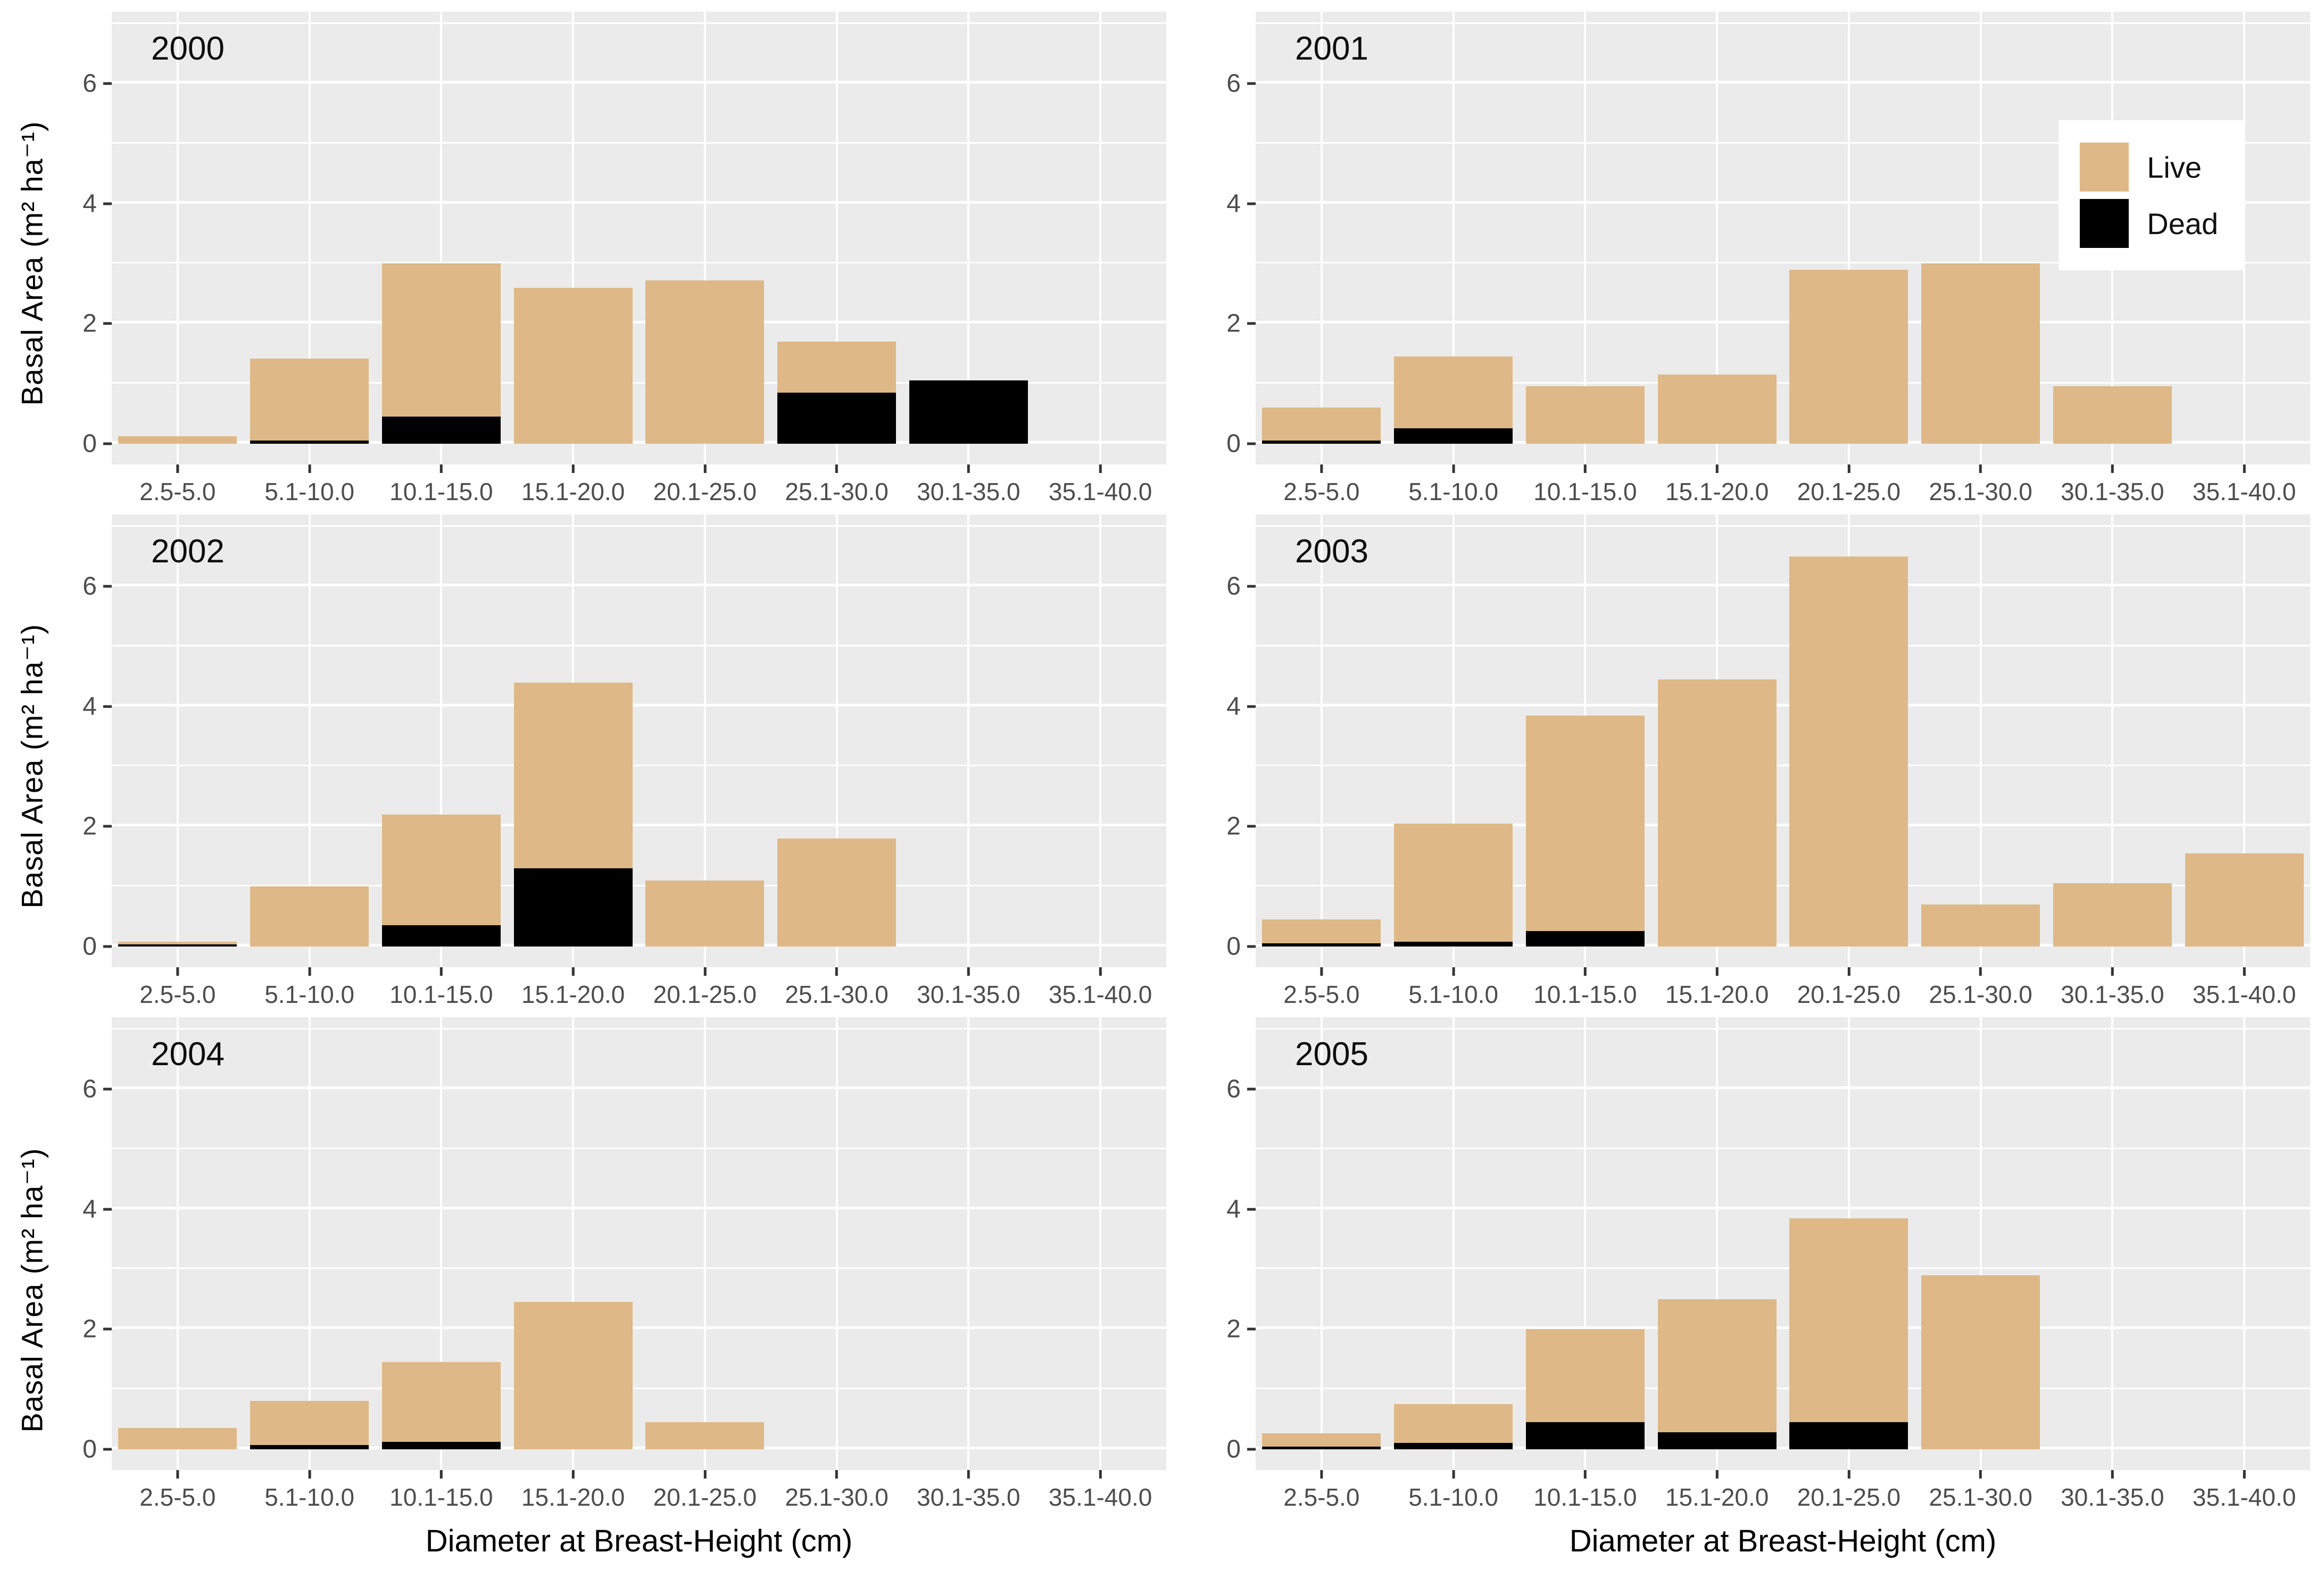 Image resolution: width=2324 pixels, height=1569 pixels. What do you see at coordinates (969, 740) in the screenshot?
I see `gridline-x-30.1-35.0` at bounding box center [969, 740].